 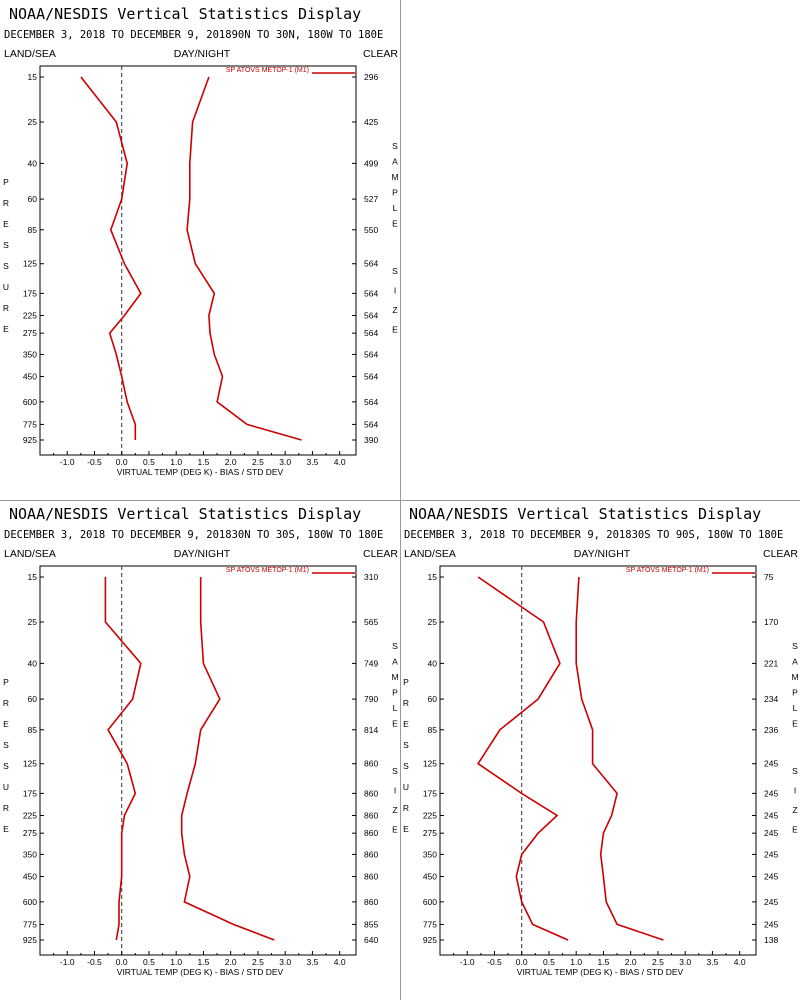 What do you see at coordinates (631, 962) in the screenshot?
I see `x-tick-label: 2.0` at bounding box center [631, 962].